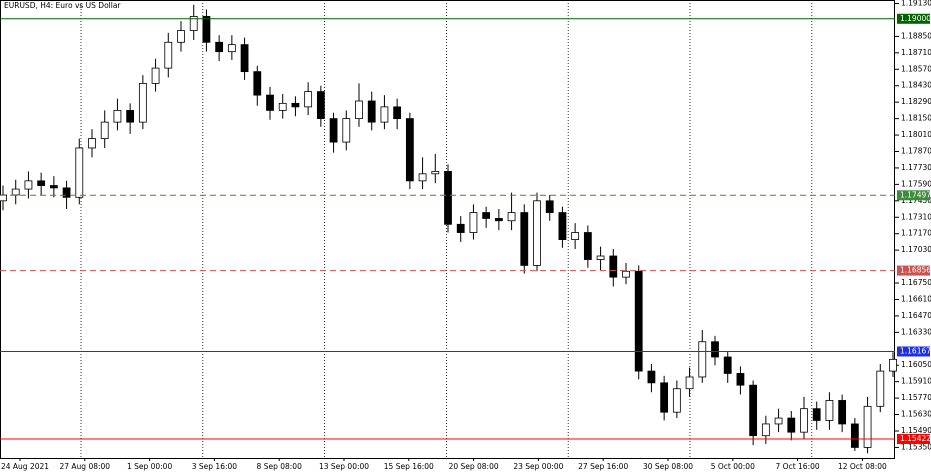  What do you see at coordinates (668, 466) in the screenshot?
I see `x-tick-label: 30 Sep 08:00` at bounding box center [668, 466].